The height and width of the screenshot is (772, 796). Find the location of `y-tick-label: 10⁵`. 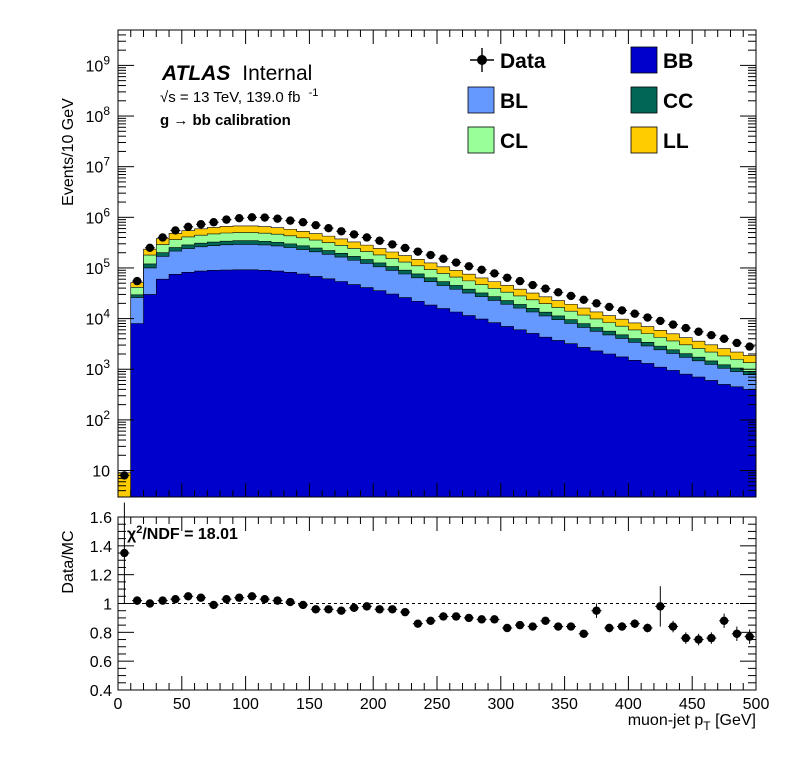

y-tick-label: 10⁵ is located at coordinates (98, 267).